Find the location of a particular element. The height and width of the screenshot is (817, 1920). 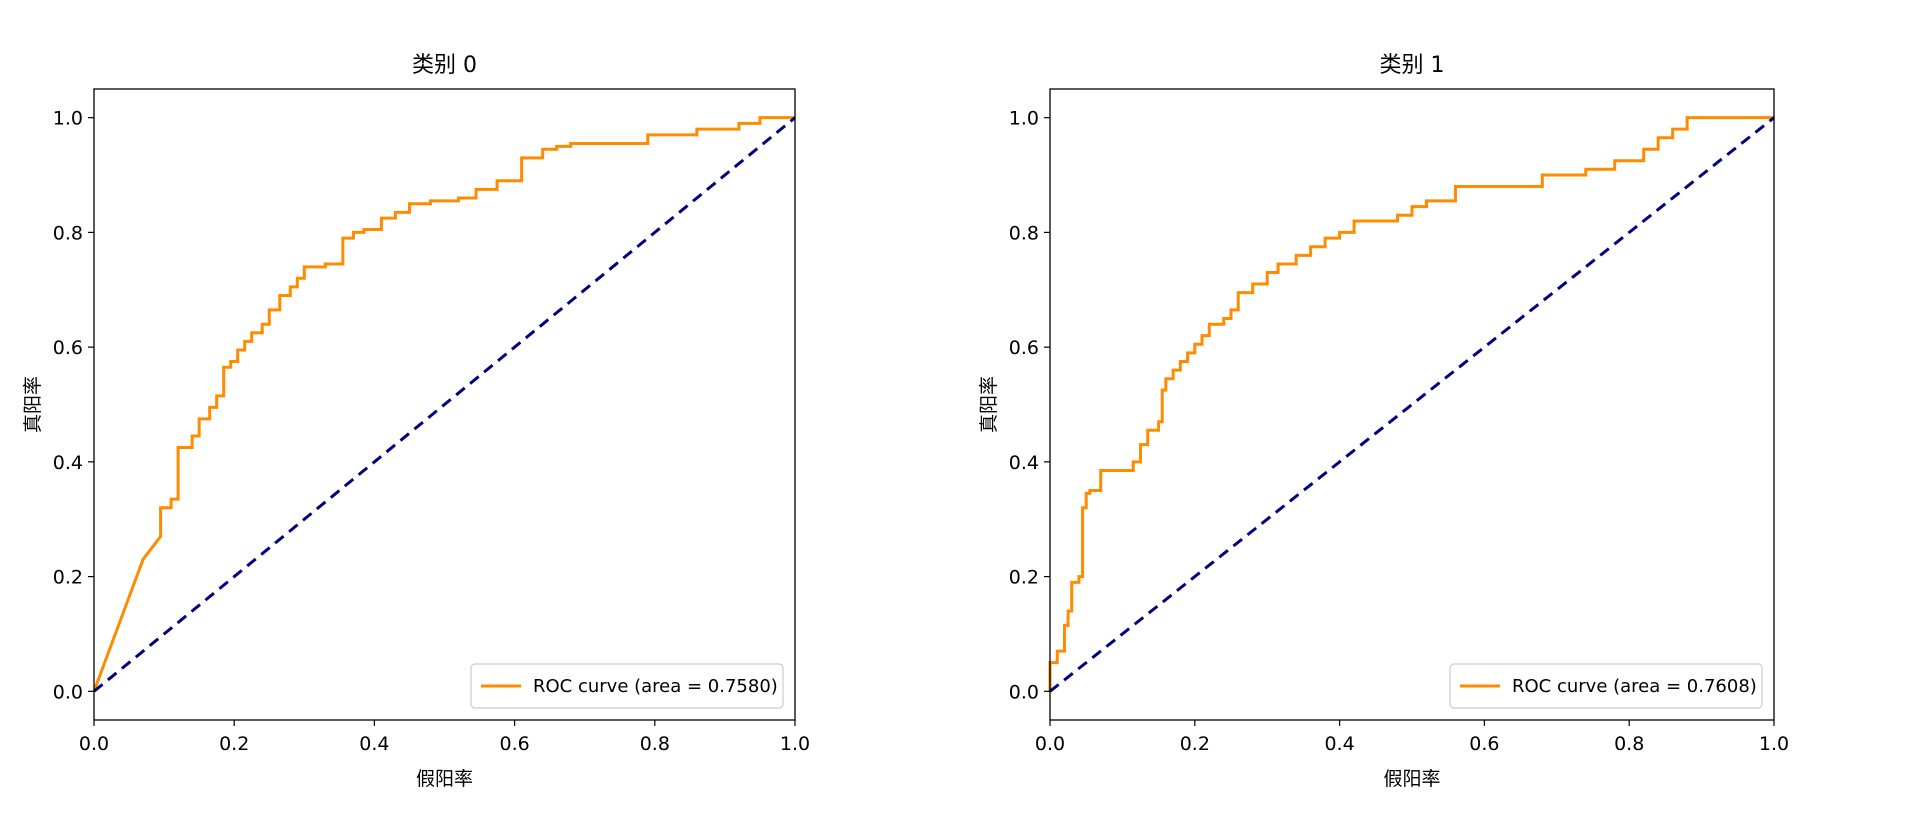

chart-title: 类别 0 is located at coordinates (444, 65).